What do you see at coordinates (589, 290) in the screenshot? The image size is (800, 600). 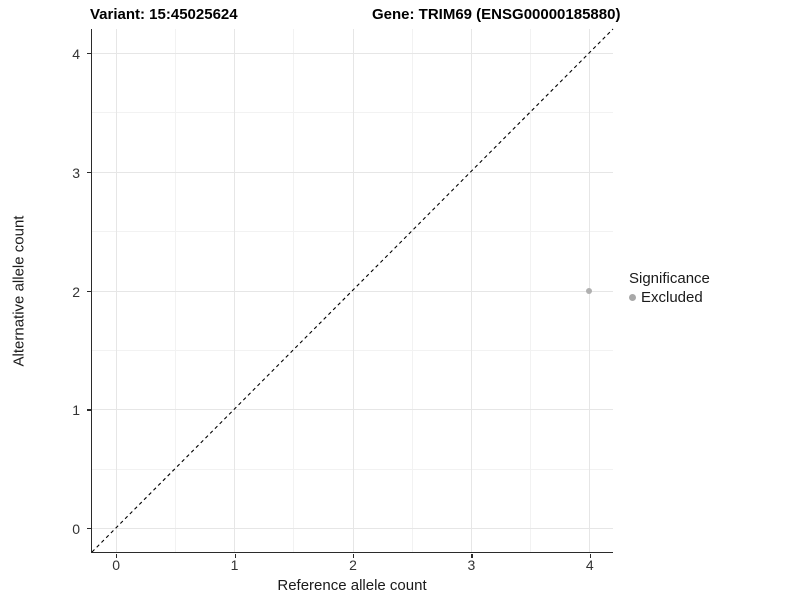 I see `data-point` at bounding box center [589, 290].